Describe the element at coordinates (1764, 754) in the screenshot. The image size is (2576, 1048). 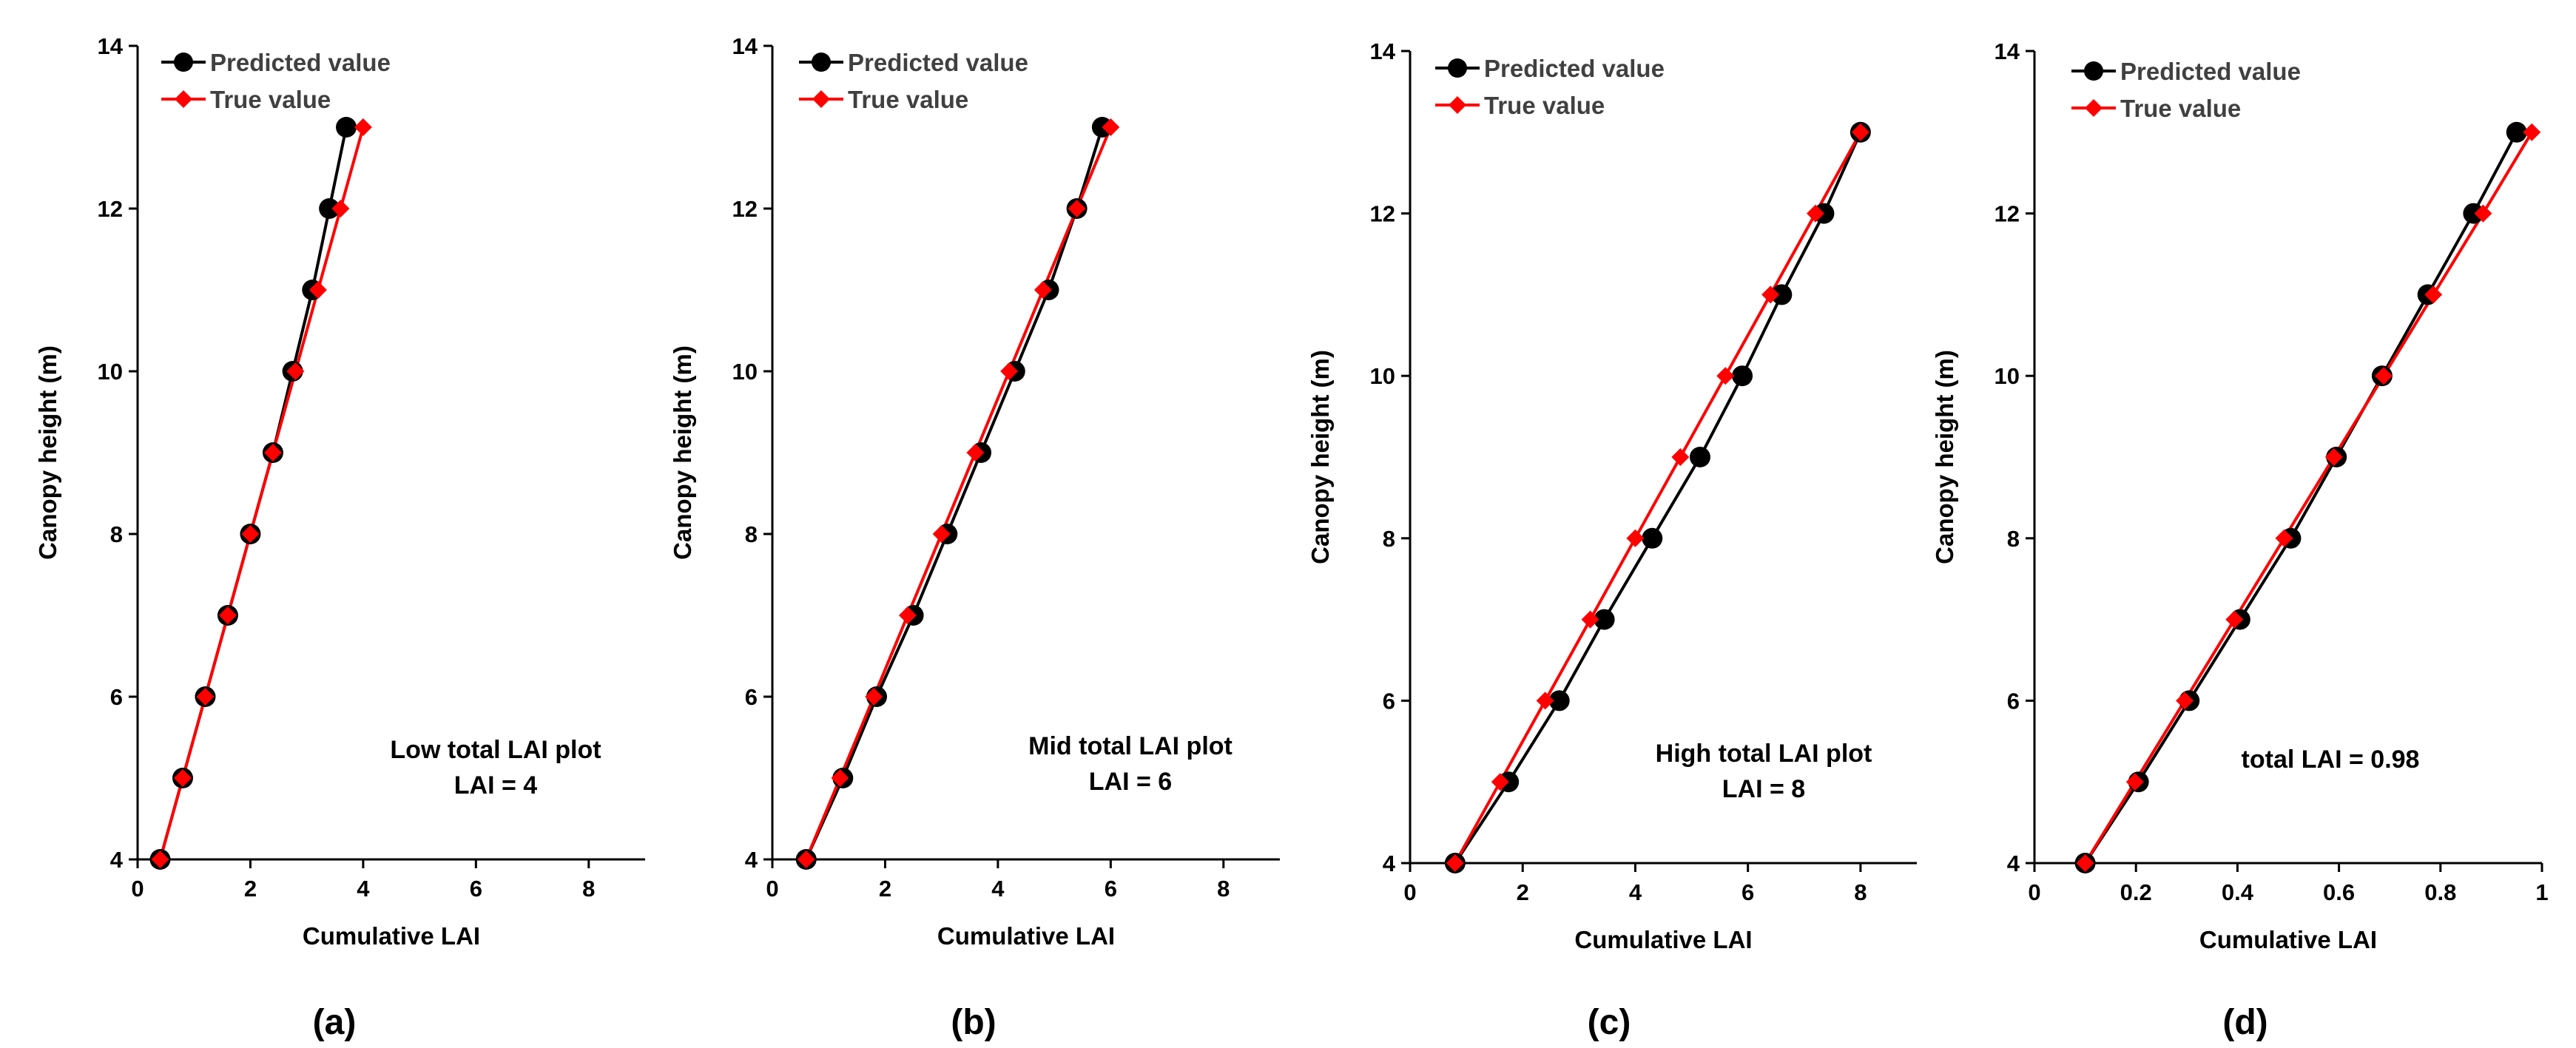
I see `annotation-text: High total LAI plot` at that location.